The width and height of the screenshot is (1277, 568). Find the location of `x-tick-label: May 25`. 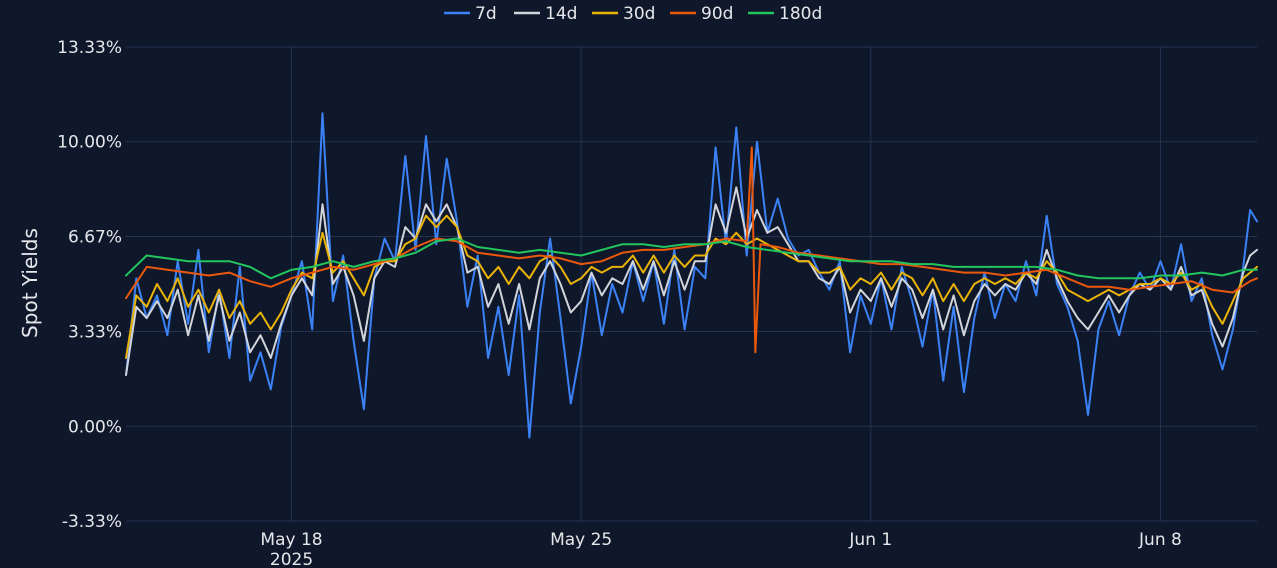

x-tick-label: May 25 is located at coordinates (581, 540).